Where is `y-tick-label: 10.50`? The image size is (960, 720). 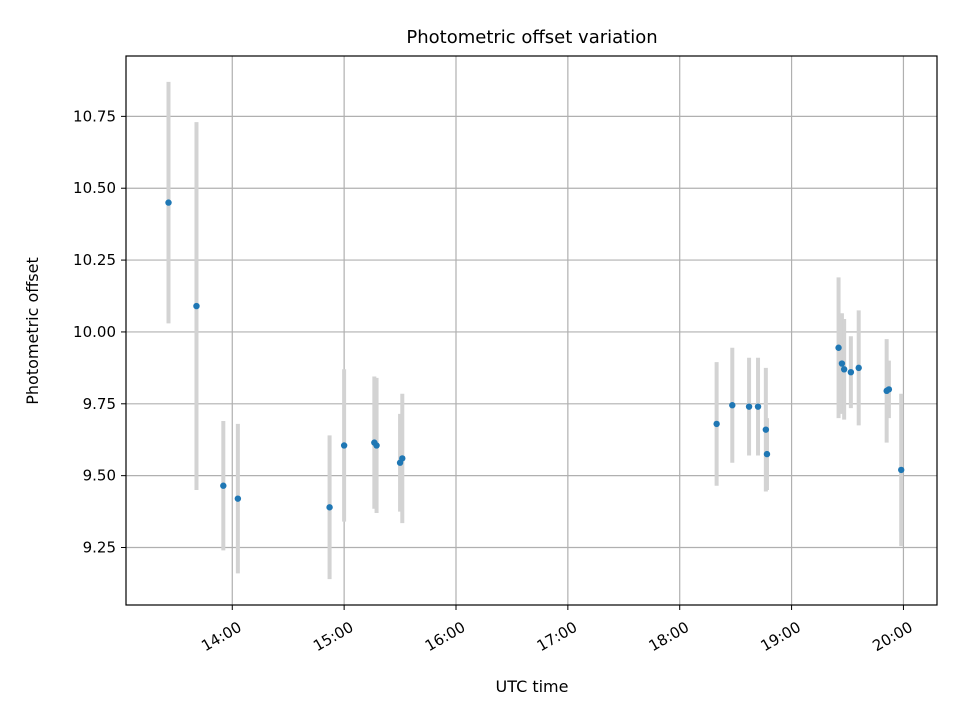
y-tick-label: 10.50 is located at coordinates (94, 188).